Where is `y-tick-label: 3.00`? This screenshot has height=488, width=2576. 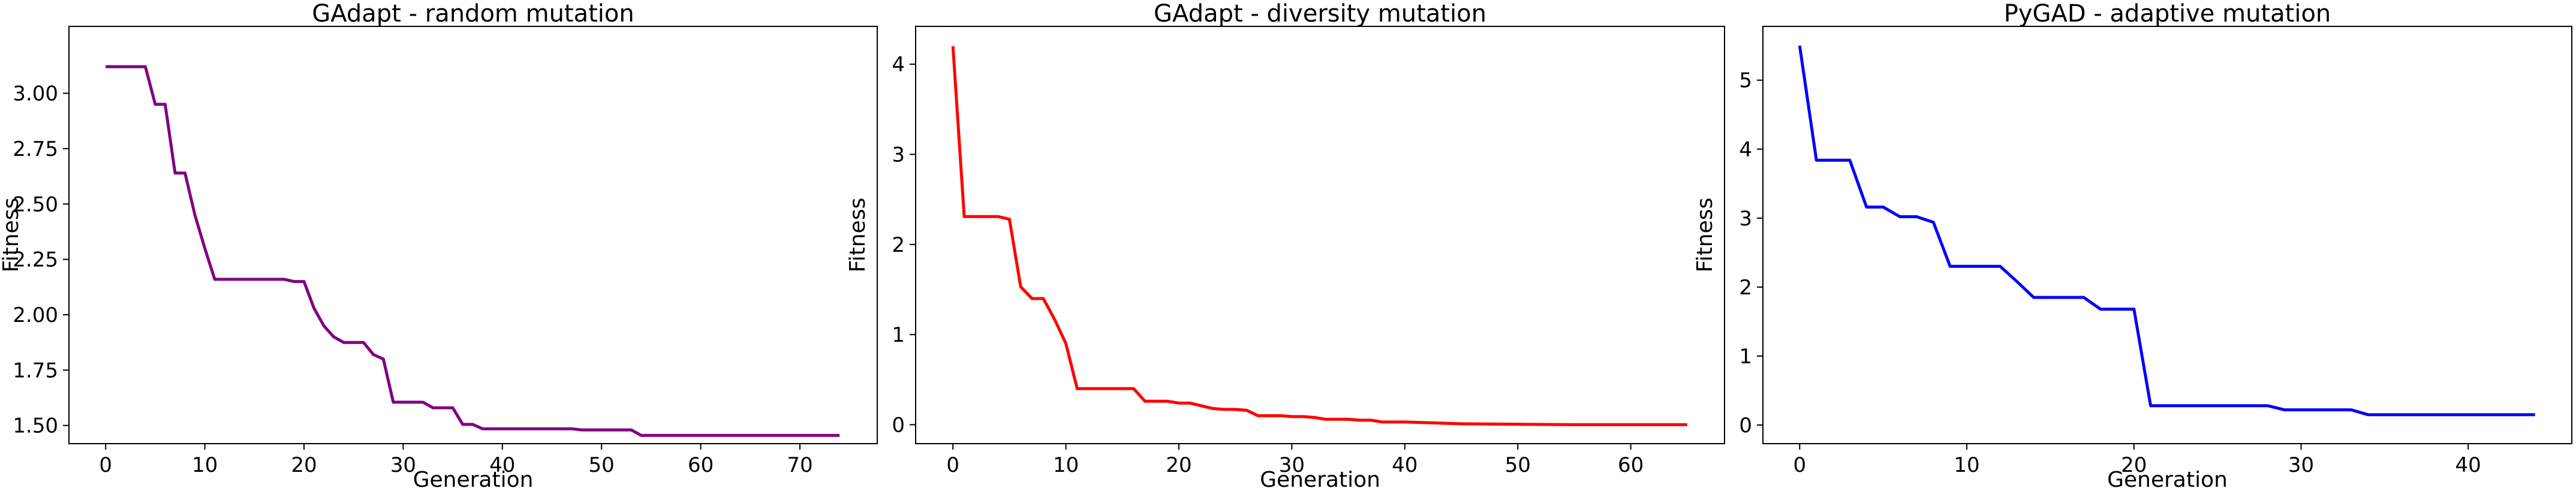
y-tick-label: 3.00 is located at coordinates (35, 94).